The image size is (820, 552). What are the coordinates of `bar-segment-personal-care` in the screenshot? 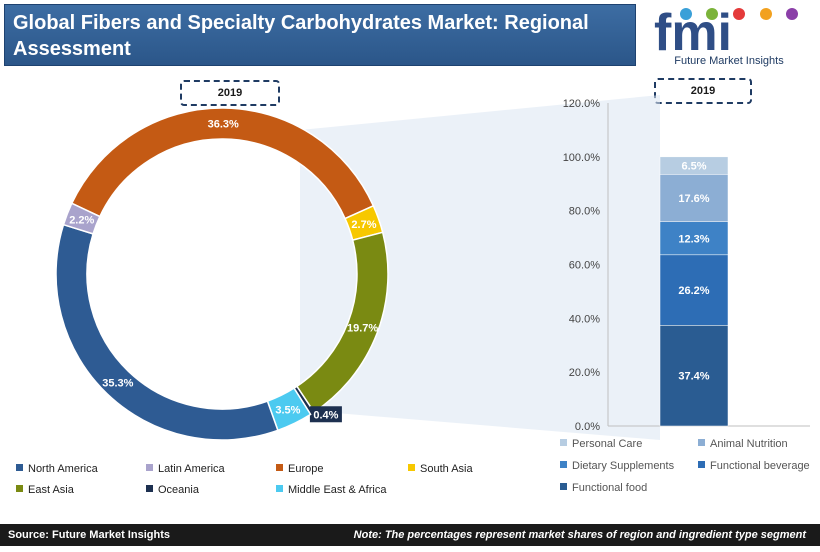 It's located at (694, 165).